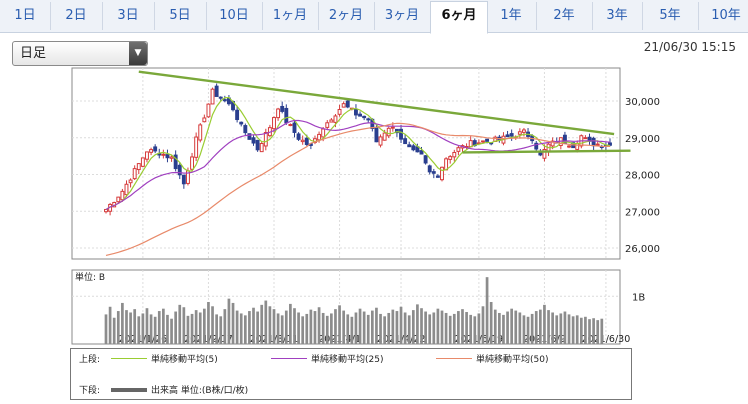 The image size is (748, 404). I want to click on tab-5: 10日, so click(234, 16).